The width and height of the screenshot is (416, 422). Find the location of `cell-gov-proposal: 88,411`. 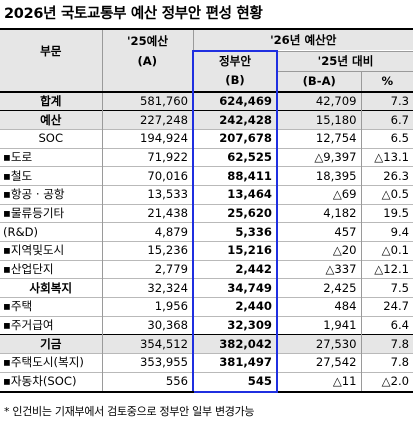

cell-gov-proposal: 88,411 is located at coordinates (235, 176).